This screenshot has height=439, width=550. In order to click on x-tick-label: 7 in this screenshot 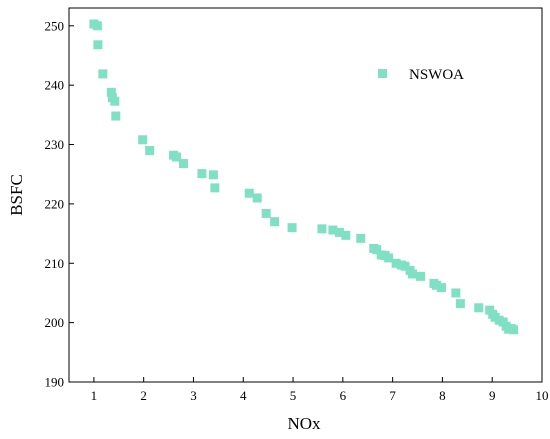, I will do `click(392, 395)`.